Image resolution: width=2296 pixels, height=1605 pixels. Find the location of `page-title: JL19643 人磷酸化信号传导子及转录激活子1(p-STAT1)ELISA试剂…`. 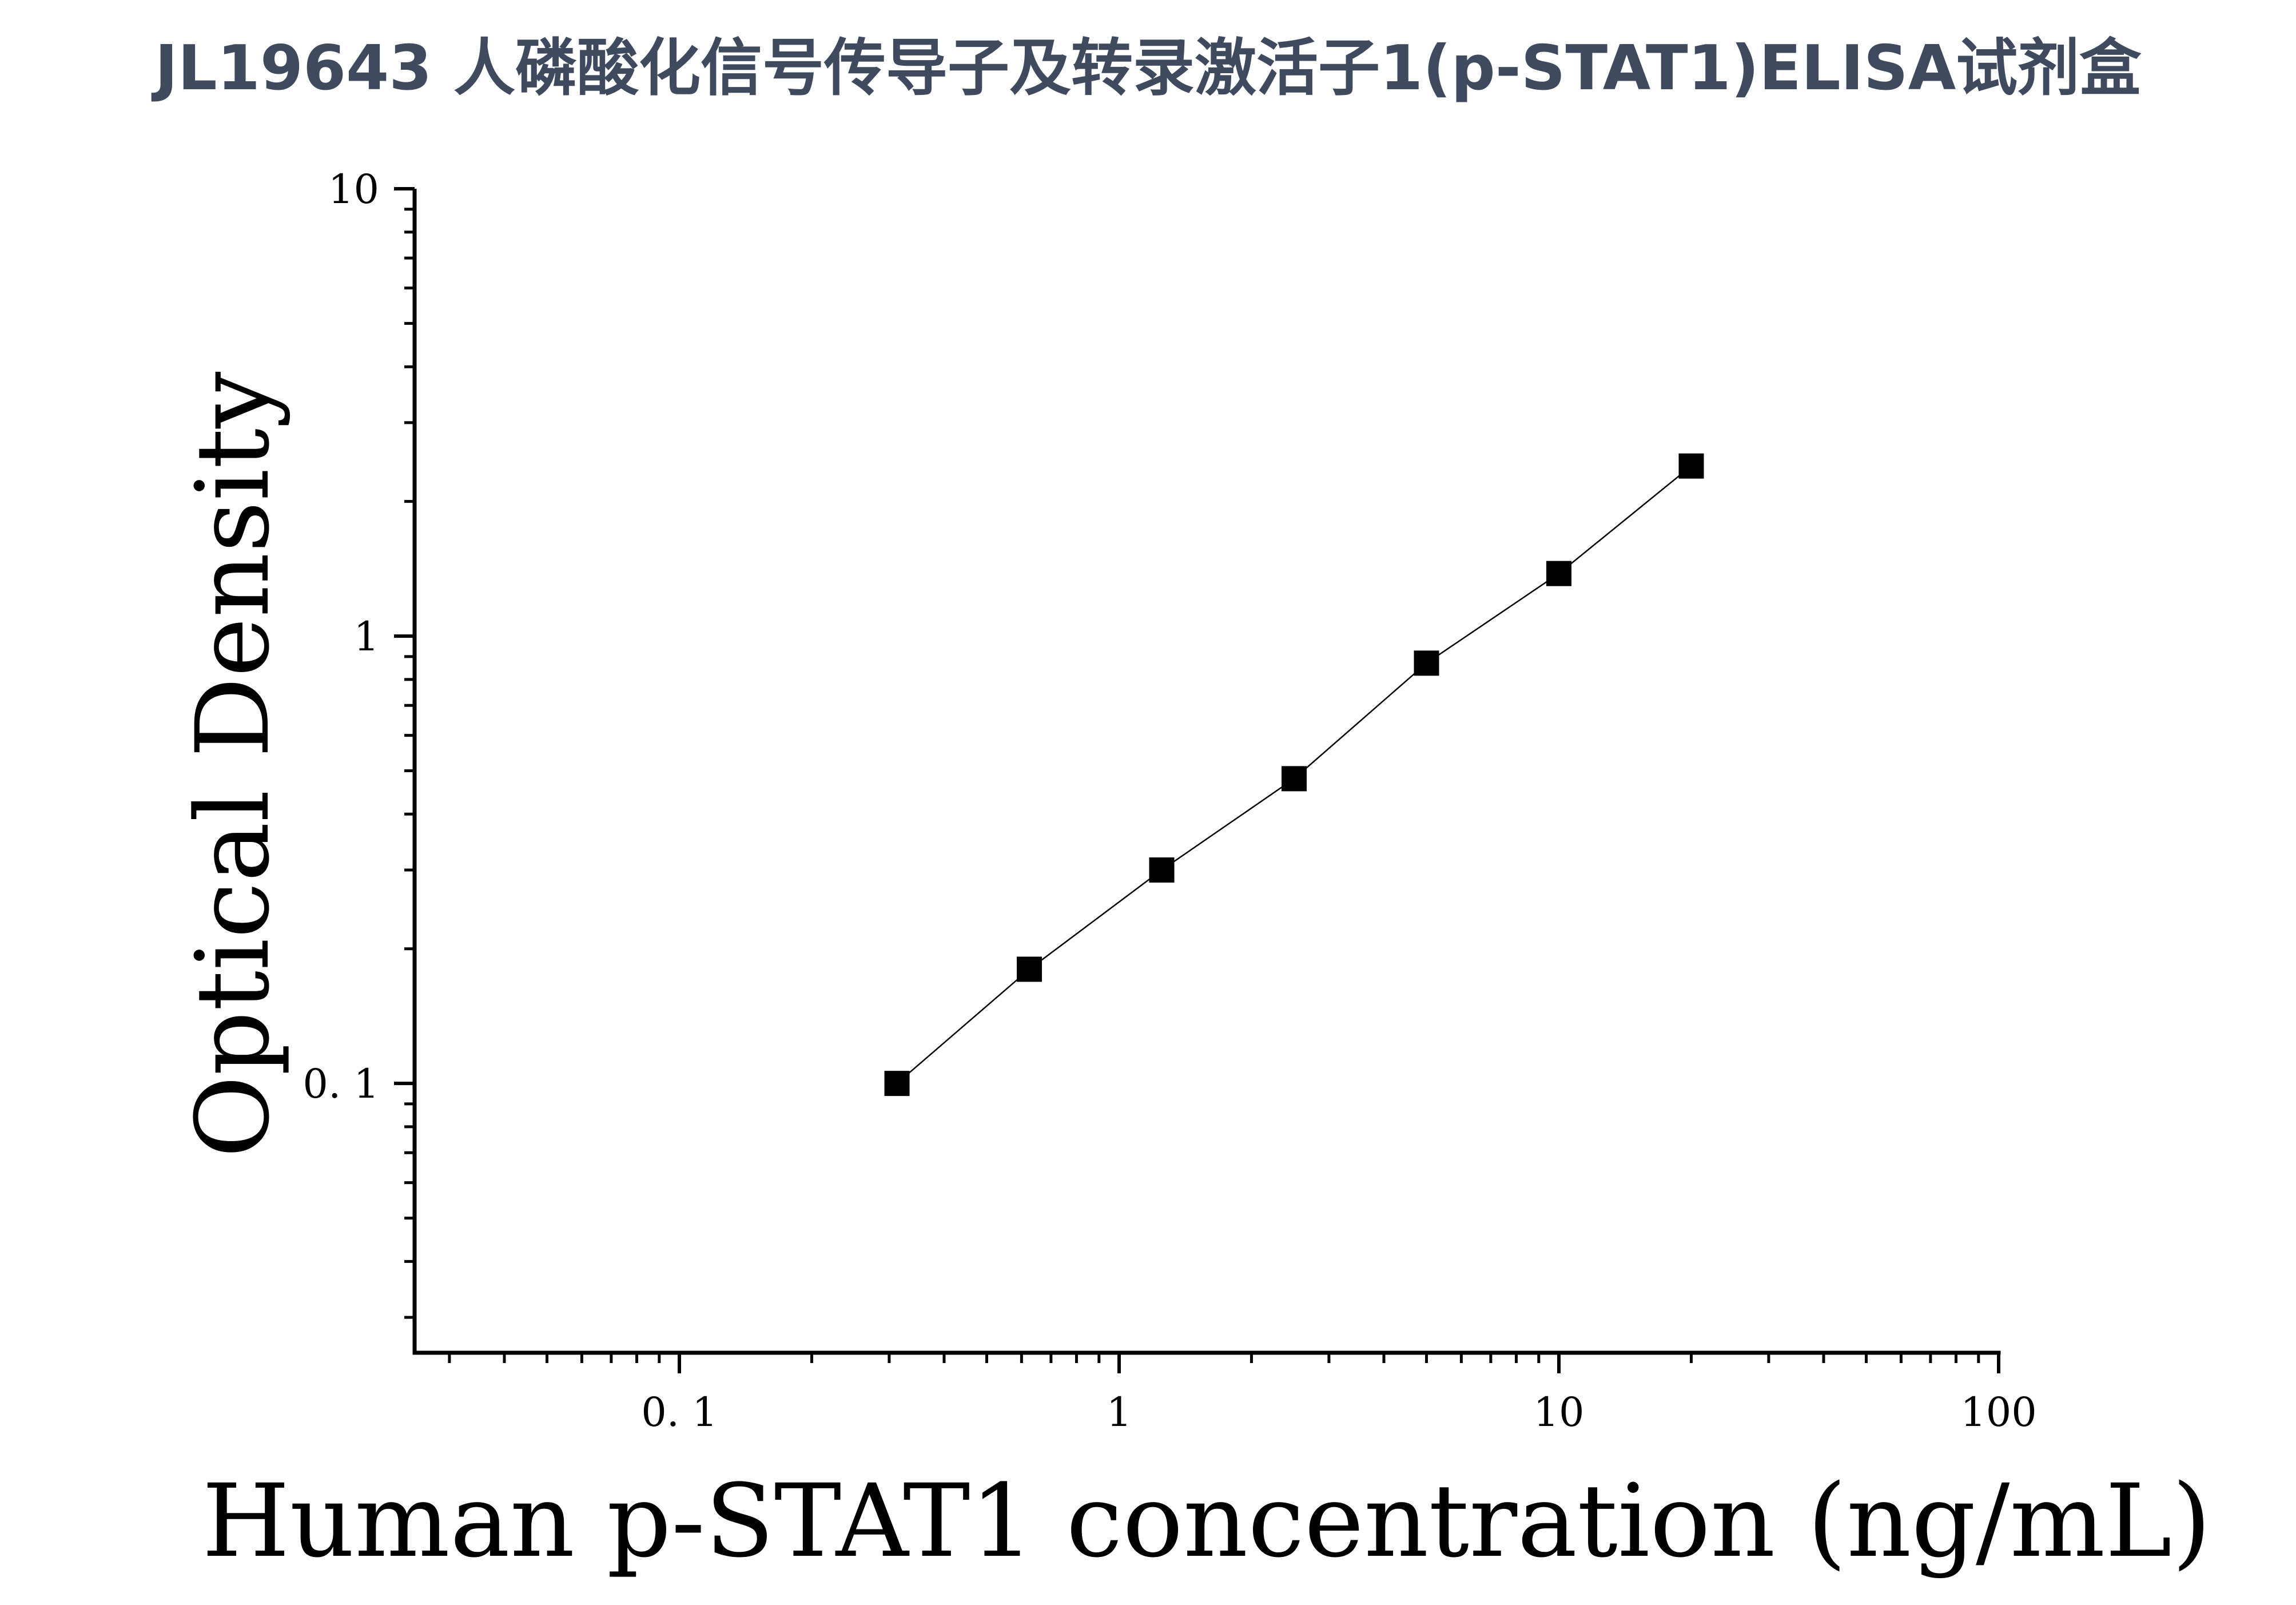

page-title: JL19643 人磷酸化信号传导子及转录激活子1(p-STAT1)ELISA试剂… is located at coordinates (1148, 68).